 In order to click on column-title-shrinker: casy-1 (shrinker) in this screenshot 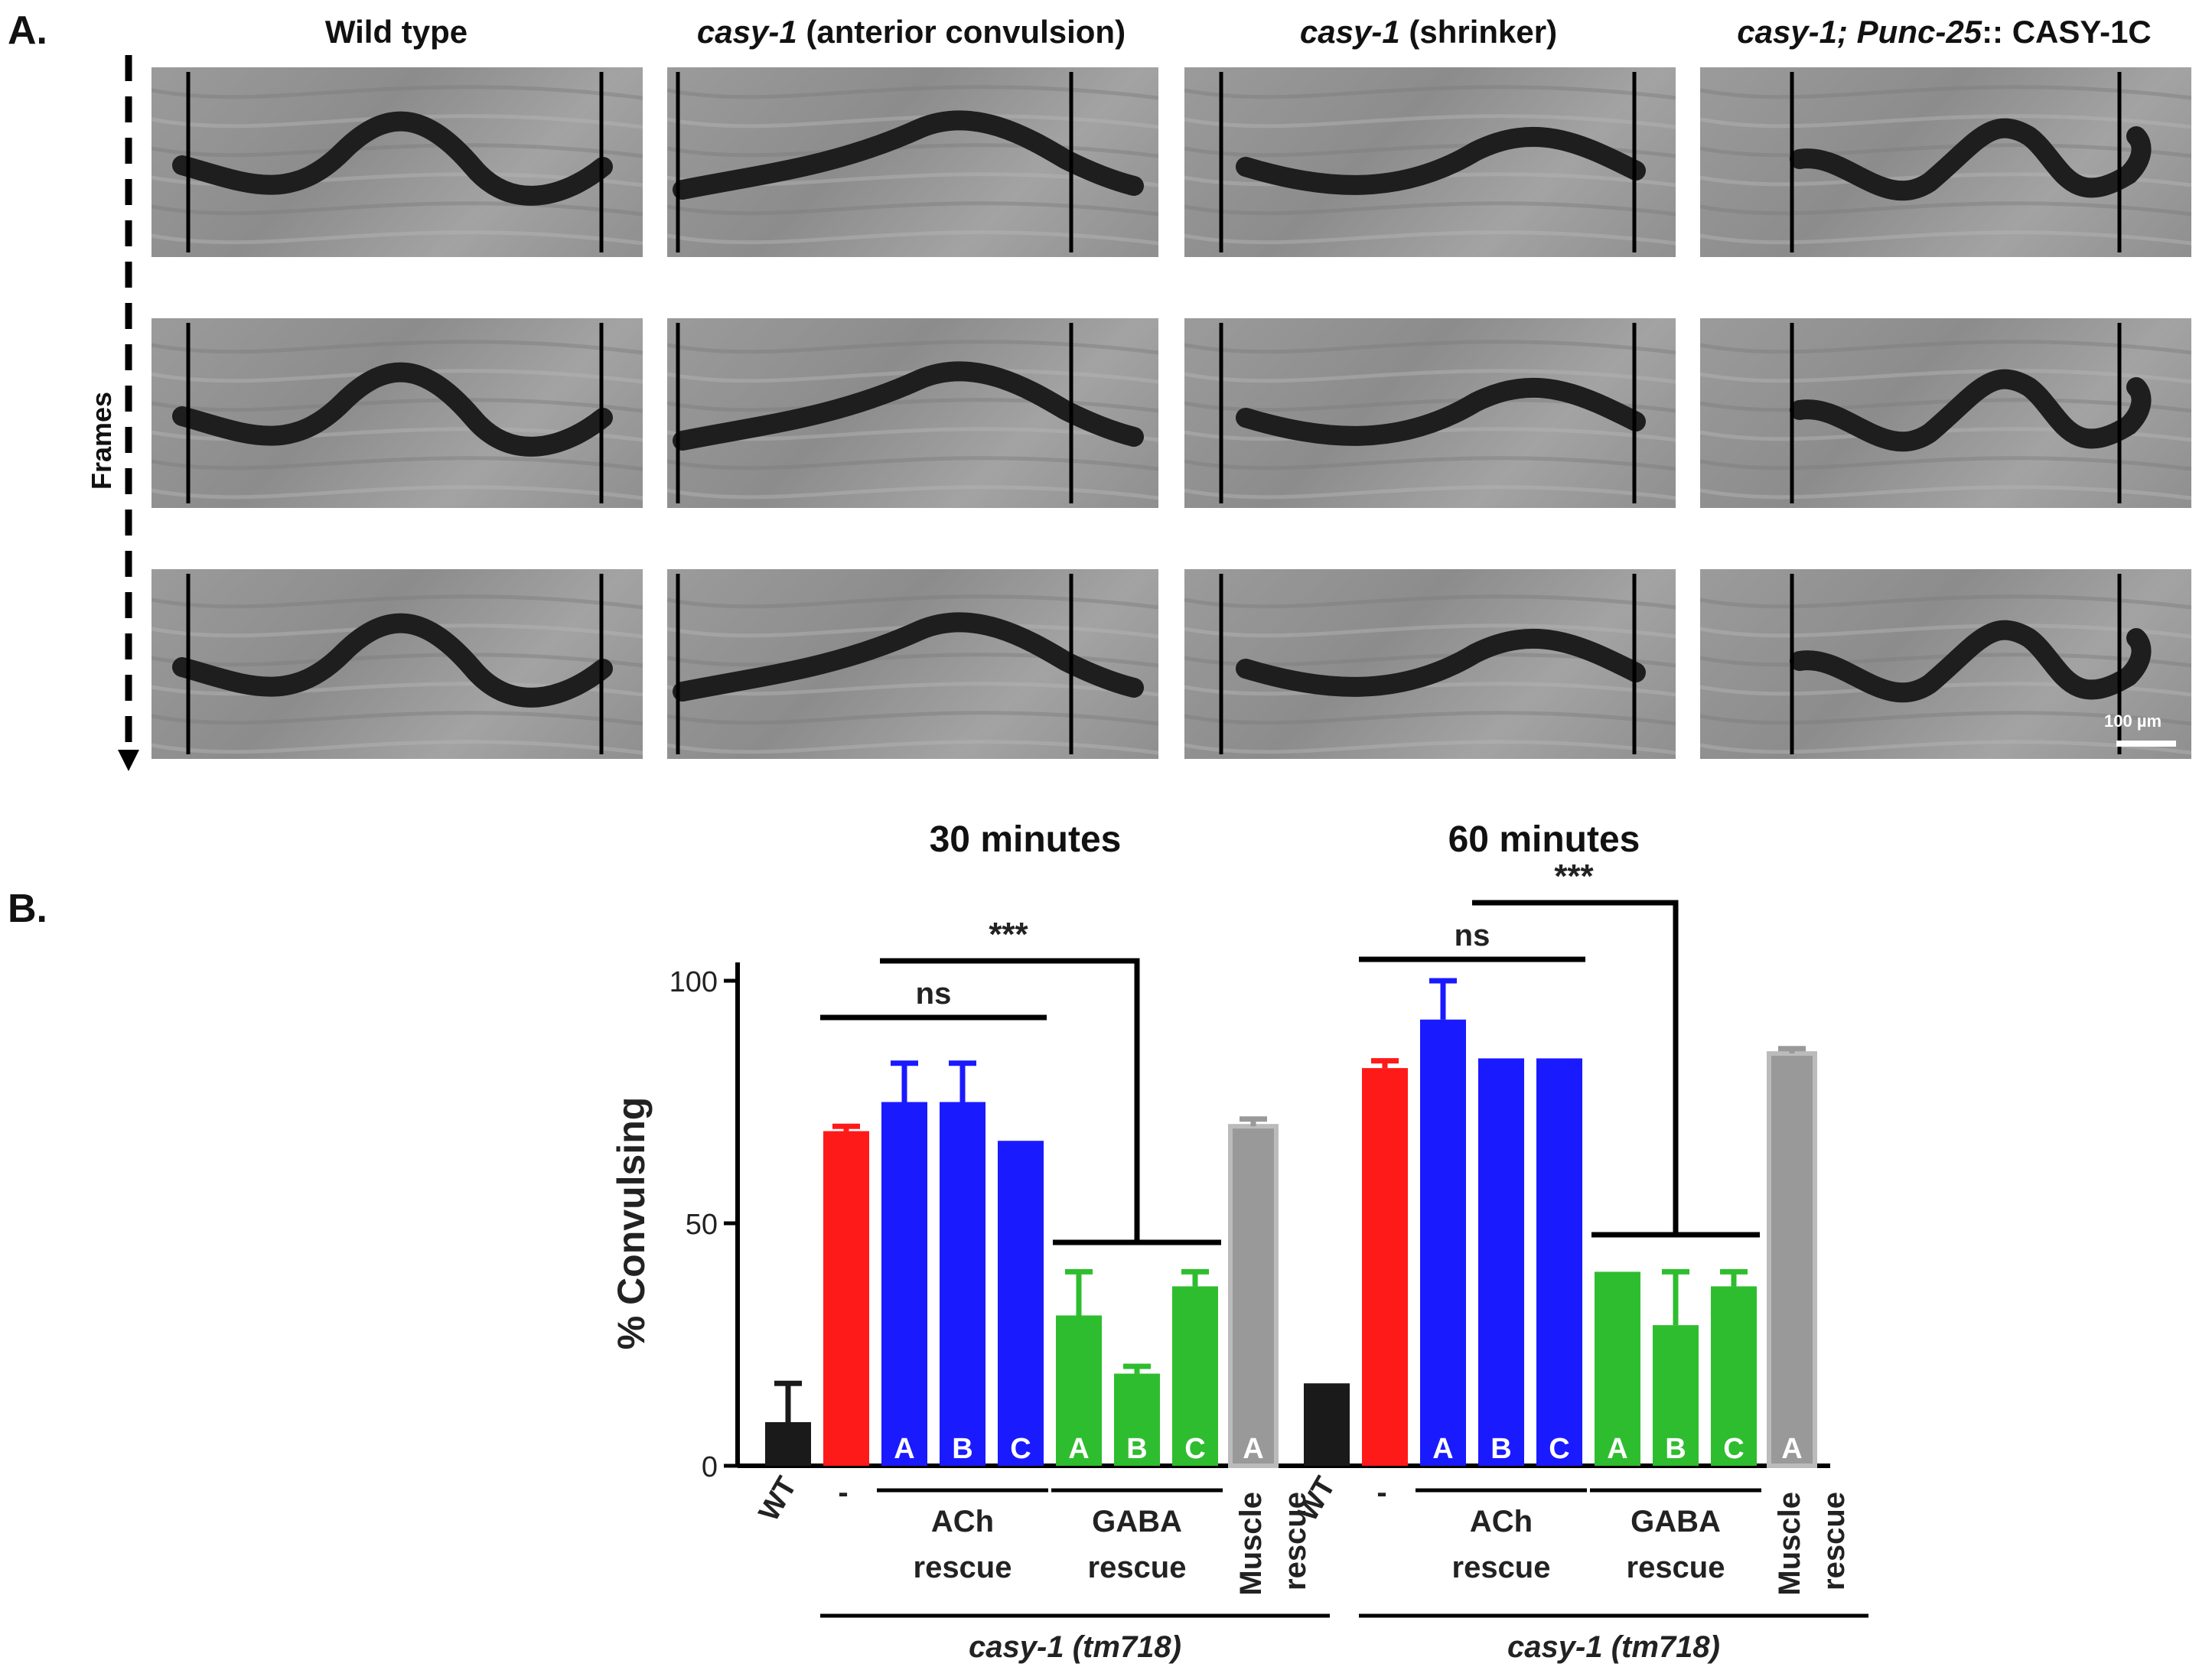, I will do `click(1428, 32)`.